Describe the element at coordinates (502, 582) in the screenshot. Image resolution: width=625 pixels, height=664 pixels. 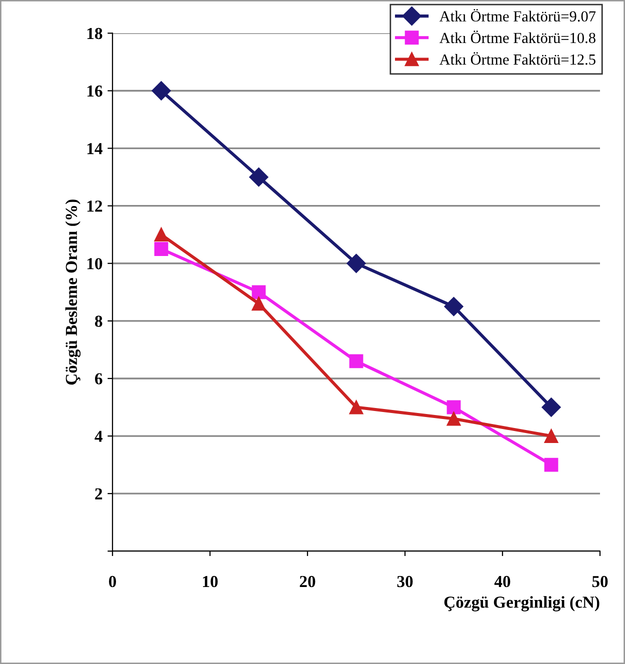
I see `x-tick-label: 40` at that location.